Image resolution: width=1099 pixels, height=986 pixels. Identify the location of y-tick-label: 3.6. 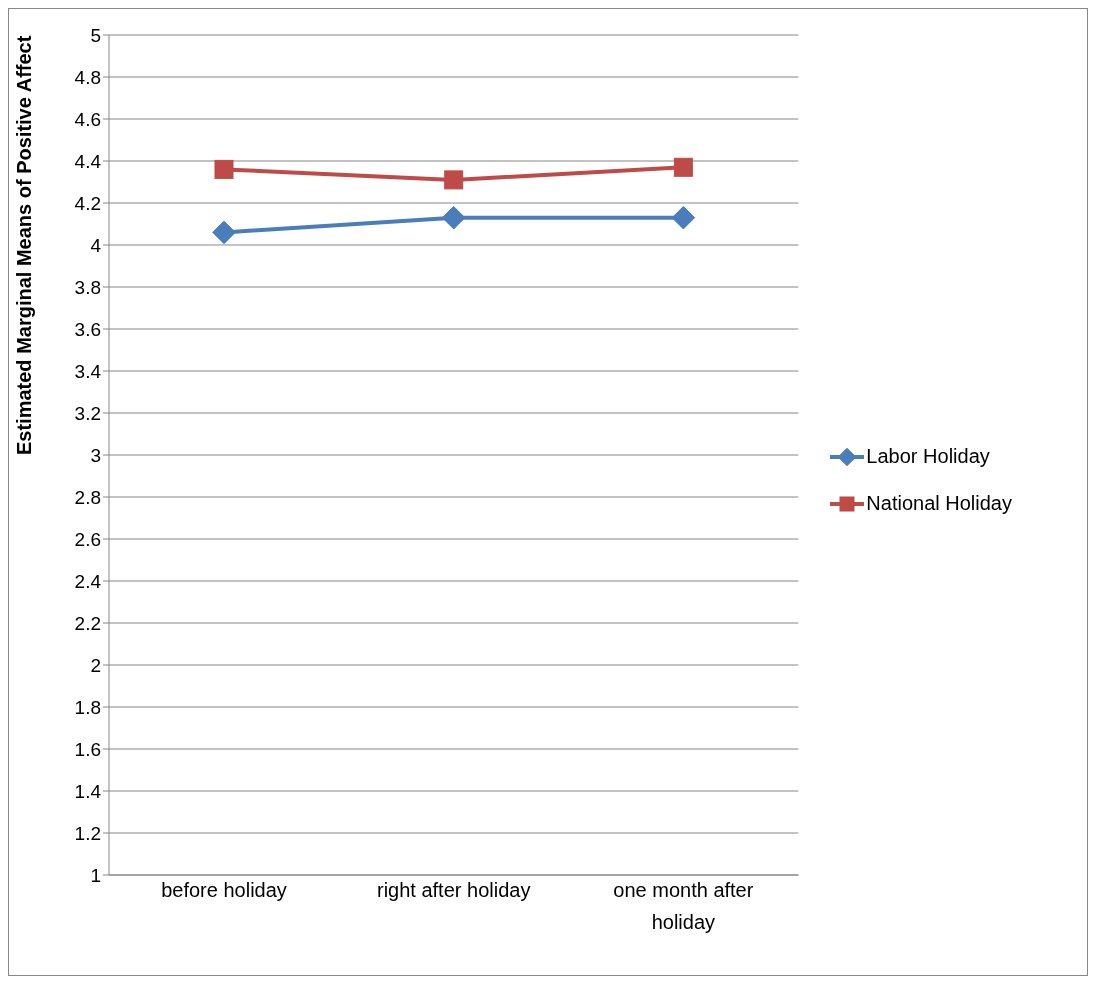
(87, 329).